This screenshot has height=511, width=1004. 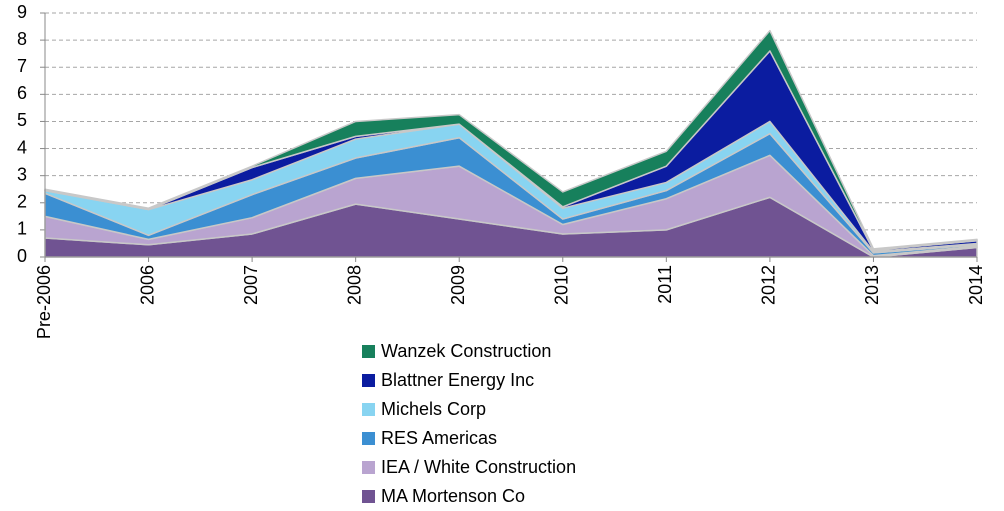 I want to click on x-tick-label: 2012, so click(x=769, y=285).